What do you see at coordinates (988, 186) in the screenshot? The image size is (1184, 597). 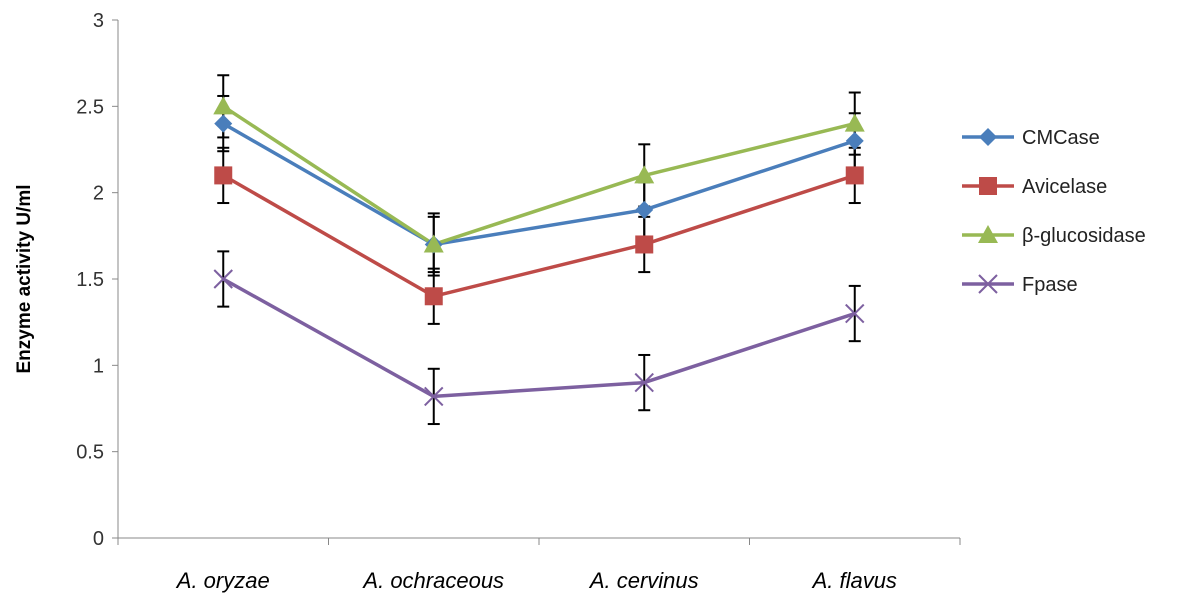 I see `legend-marker-avicelase` at bounding box center [988, 186].